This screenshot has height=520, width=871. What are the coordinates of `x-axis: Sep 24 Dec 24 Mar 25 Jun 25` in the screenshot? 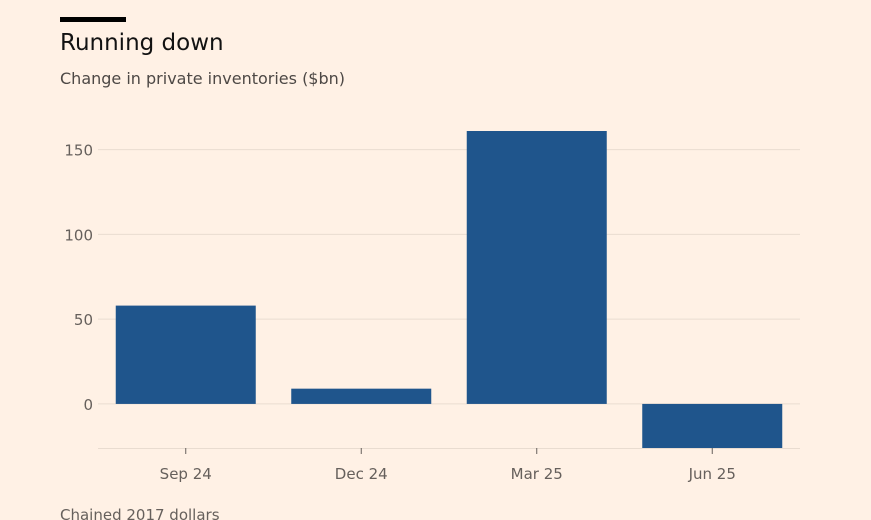 It's located at (449, 465).